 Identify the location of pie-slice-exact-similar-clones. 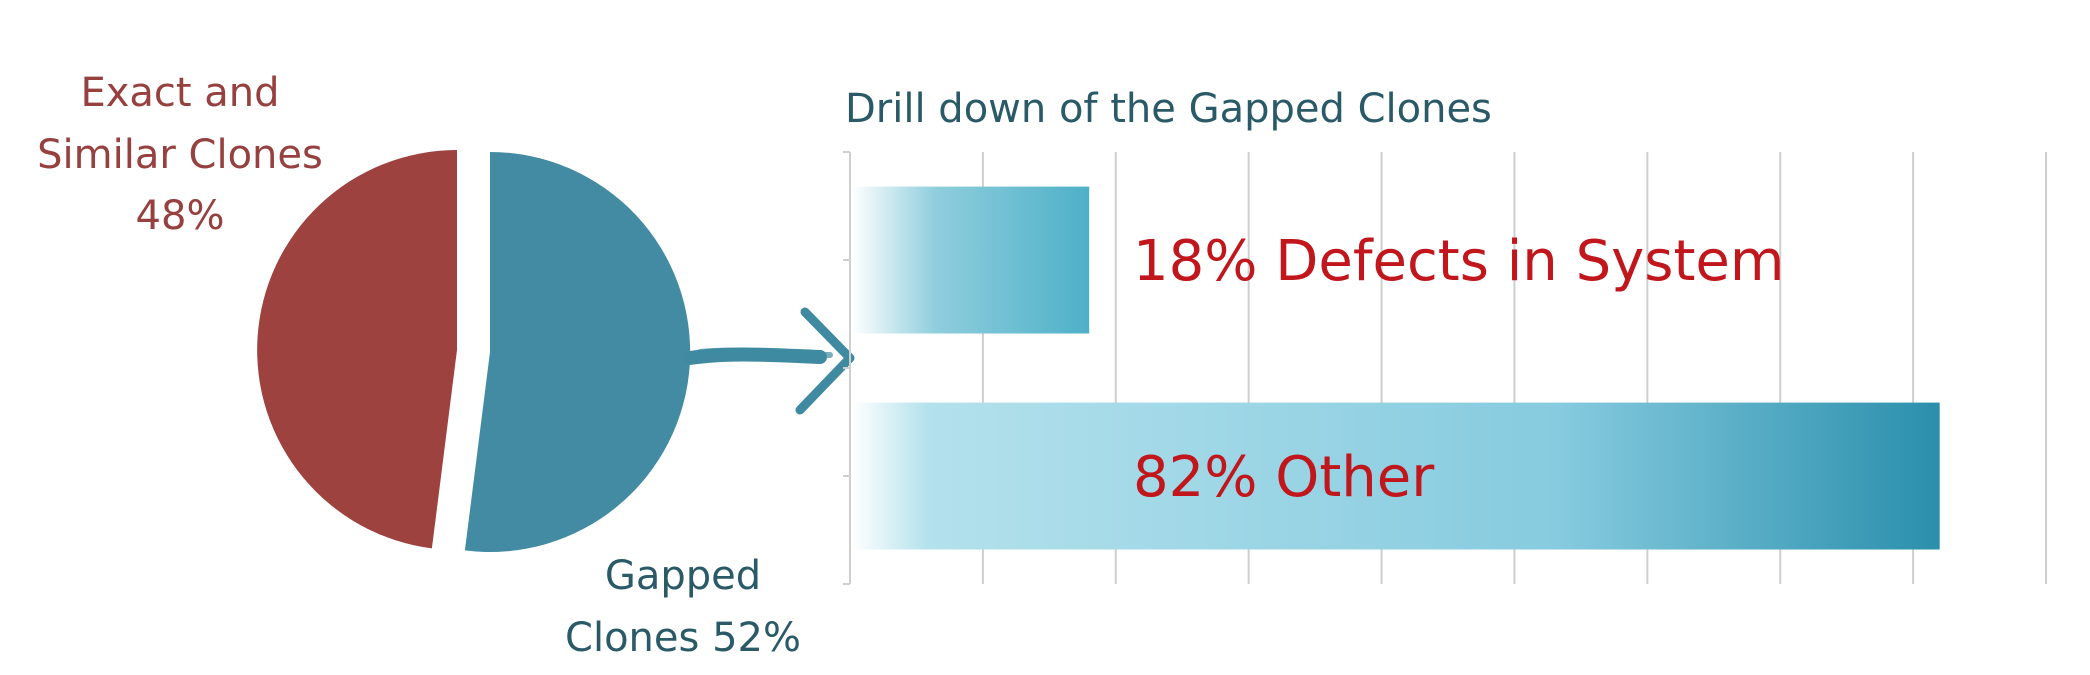
(357, 349).